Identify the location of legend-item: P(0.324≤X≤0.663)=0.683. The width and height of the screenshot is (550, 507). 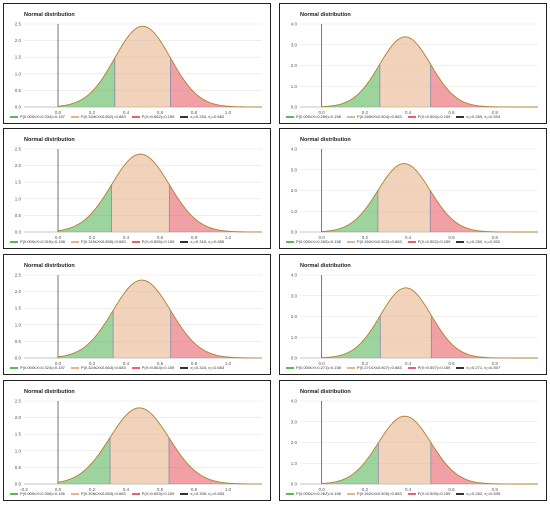
(98, 367).